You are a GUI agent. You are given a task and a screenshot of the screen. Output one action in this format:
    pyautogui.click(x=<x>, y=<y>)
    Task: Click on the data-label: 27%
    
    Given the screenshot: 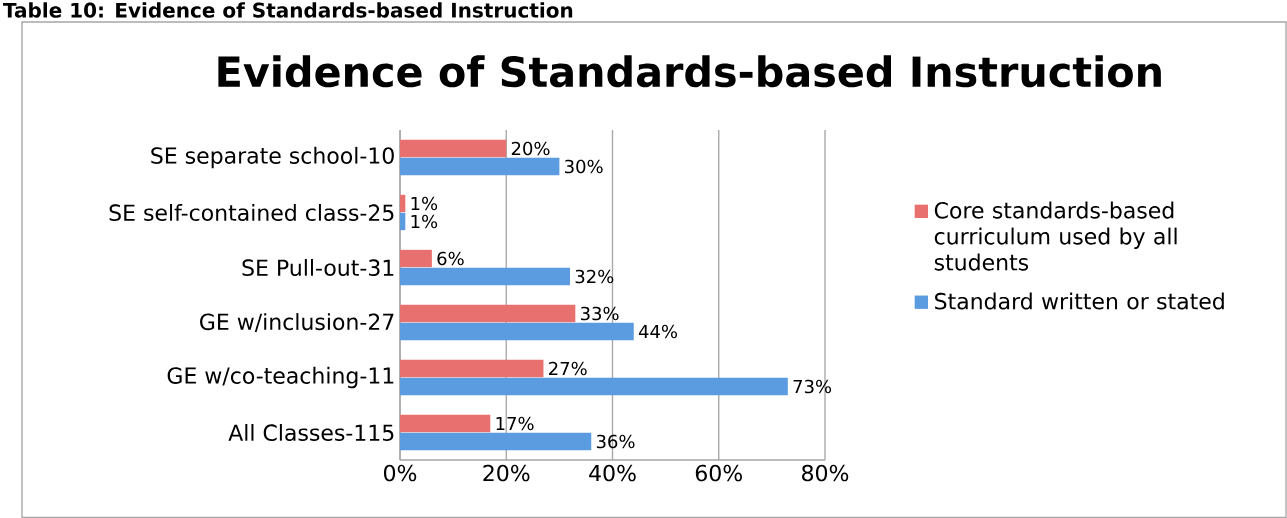 What is the action you would take?
    pyautogui.click(x=568, y=368)
    